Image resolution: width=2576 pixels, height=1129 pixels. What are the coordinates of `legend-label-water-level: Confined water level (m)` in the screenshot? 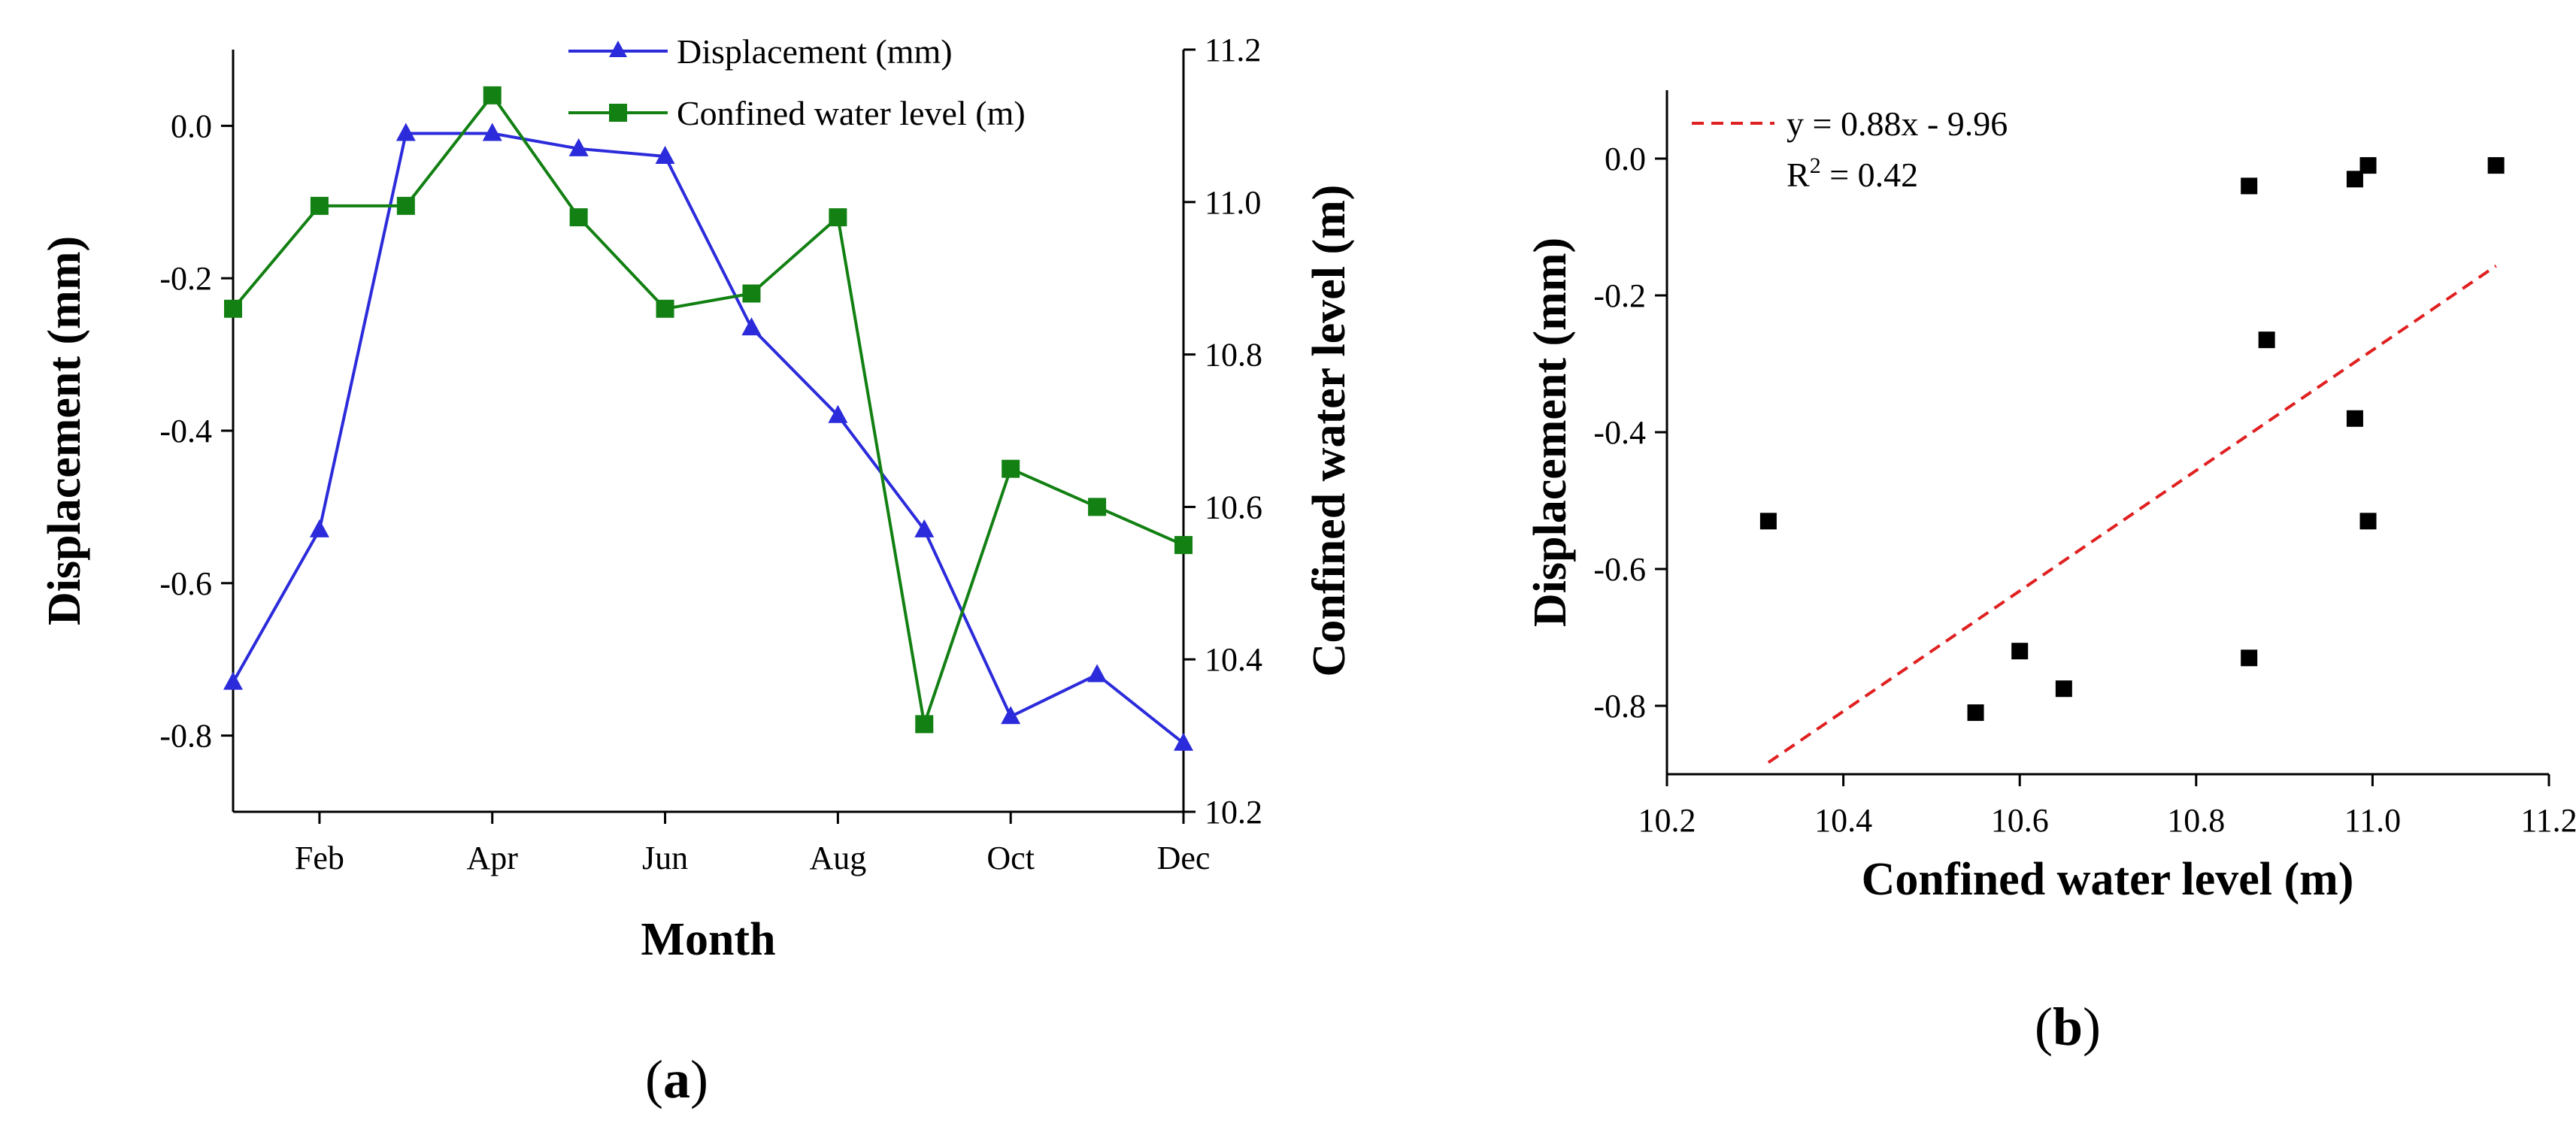 It's located at (851, 113).